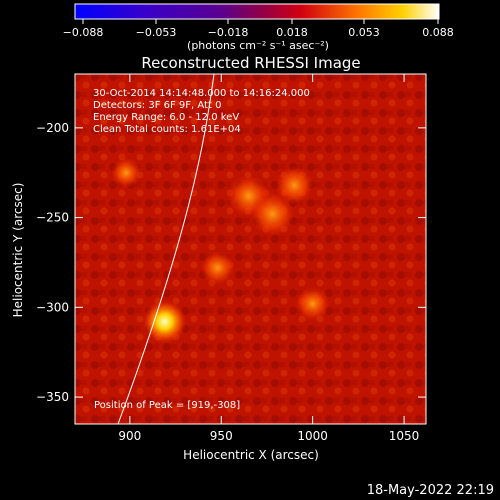 This screenshot has height=500, width=500. Describe the element at coordinates (251, 455) in the screenshot. I see `x-axis-label: Heliocentric X (arcsec)` at that location.